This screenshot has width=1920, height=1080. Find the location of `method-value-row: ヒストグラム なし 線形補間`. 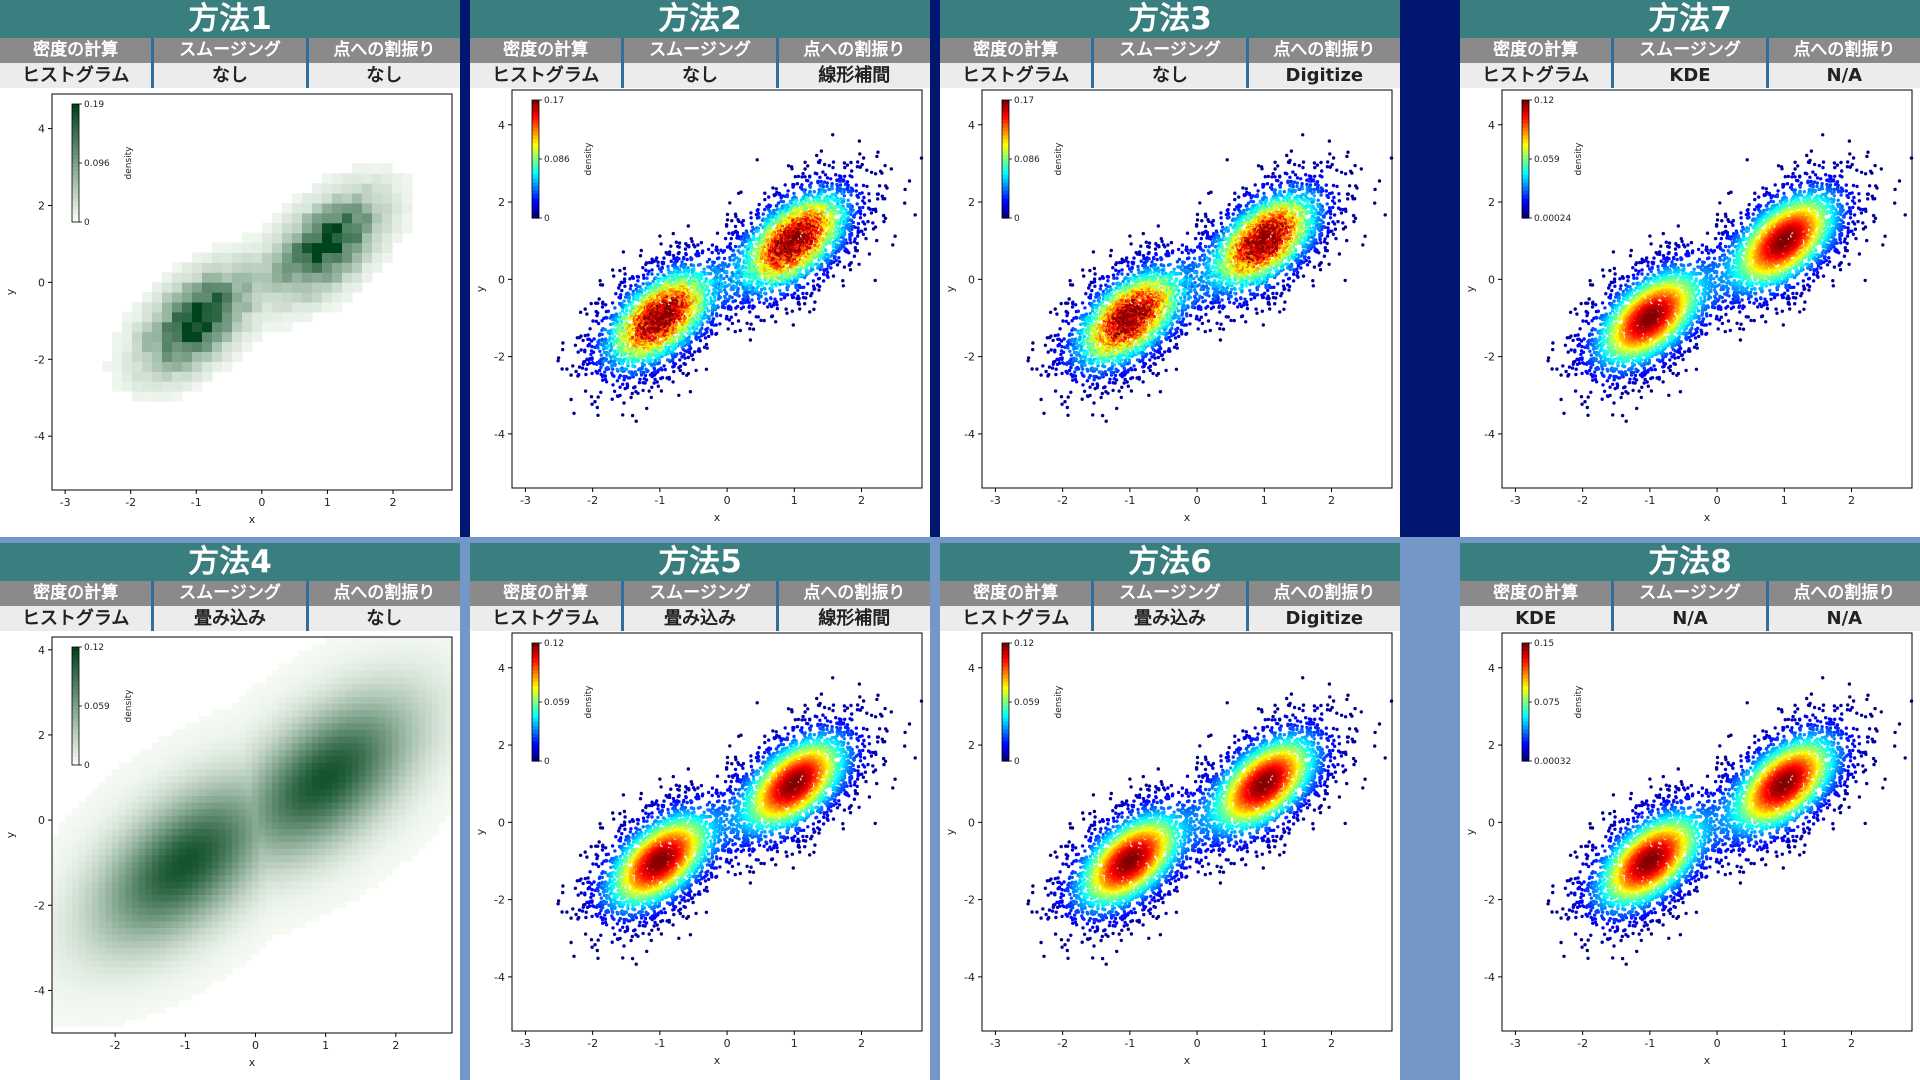

method-value-row: ヒストグラム なし 線形補間 is located at coordinates (700, 75).